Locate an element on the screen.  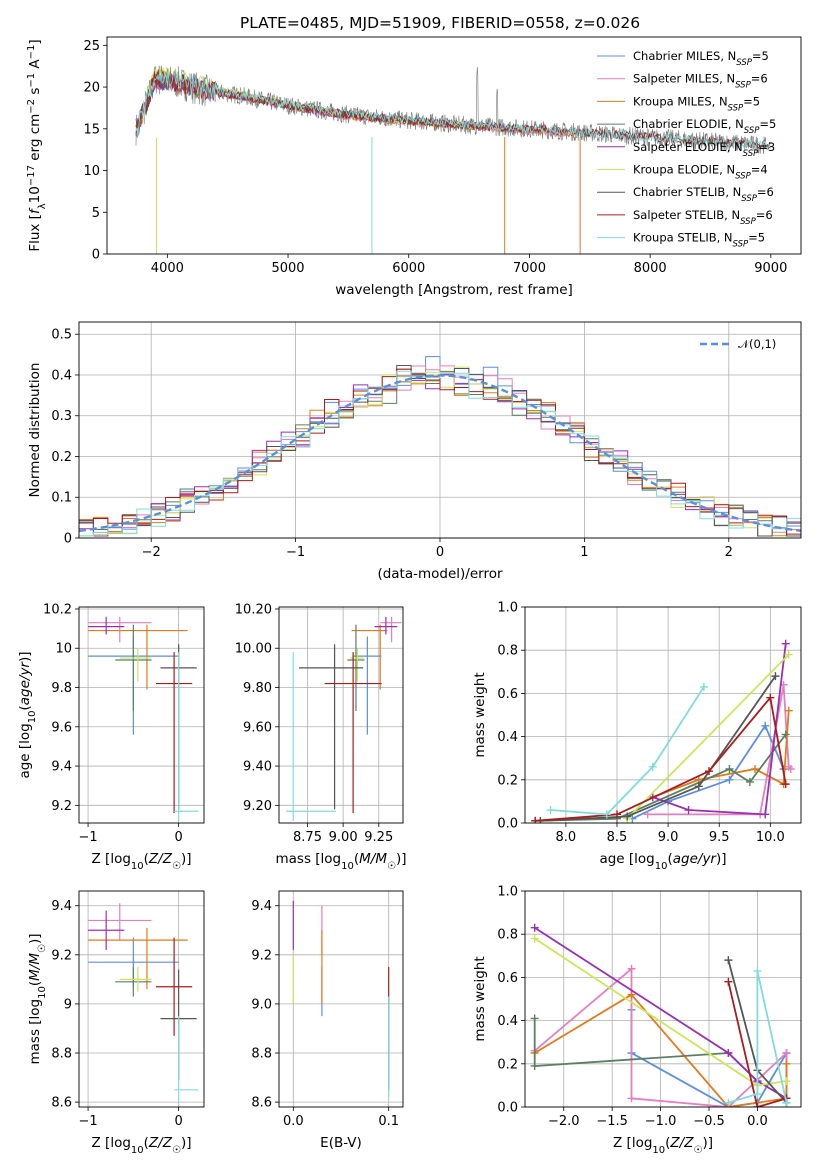
tick-label-x: −2.0 is located at coordinates (564, 1121).